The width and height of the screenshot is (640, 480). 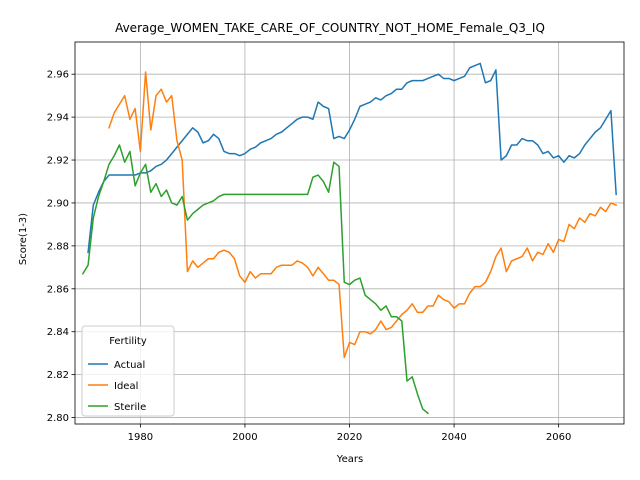 What do you see at coordinates (58, 375) in the screenshot?
I see `y-tick-label: 2.82` at bounding box center [58, 375].